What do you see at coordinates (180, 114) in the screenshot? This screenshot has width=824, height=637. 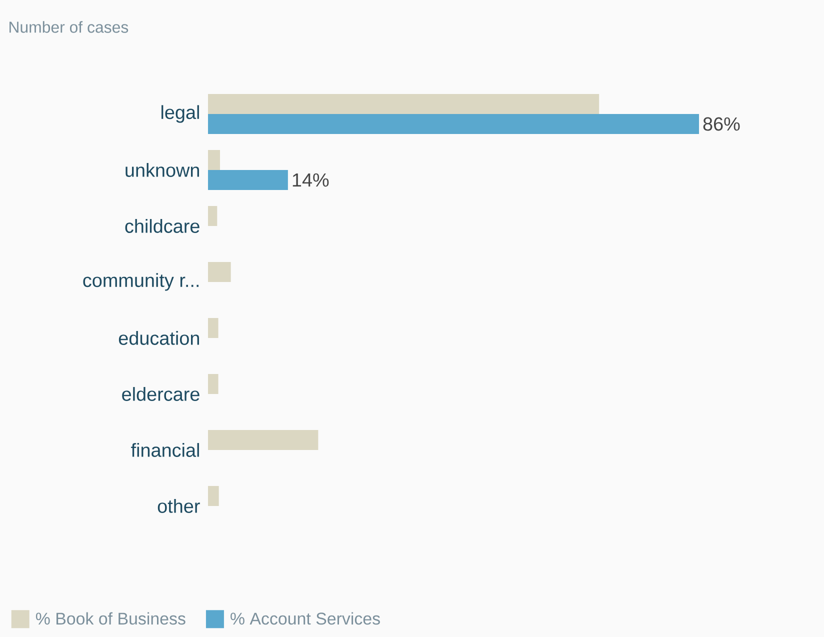 I see `y-tick-label: legal` at bounding box center [180, 114].